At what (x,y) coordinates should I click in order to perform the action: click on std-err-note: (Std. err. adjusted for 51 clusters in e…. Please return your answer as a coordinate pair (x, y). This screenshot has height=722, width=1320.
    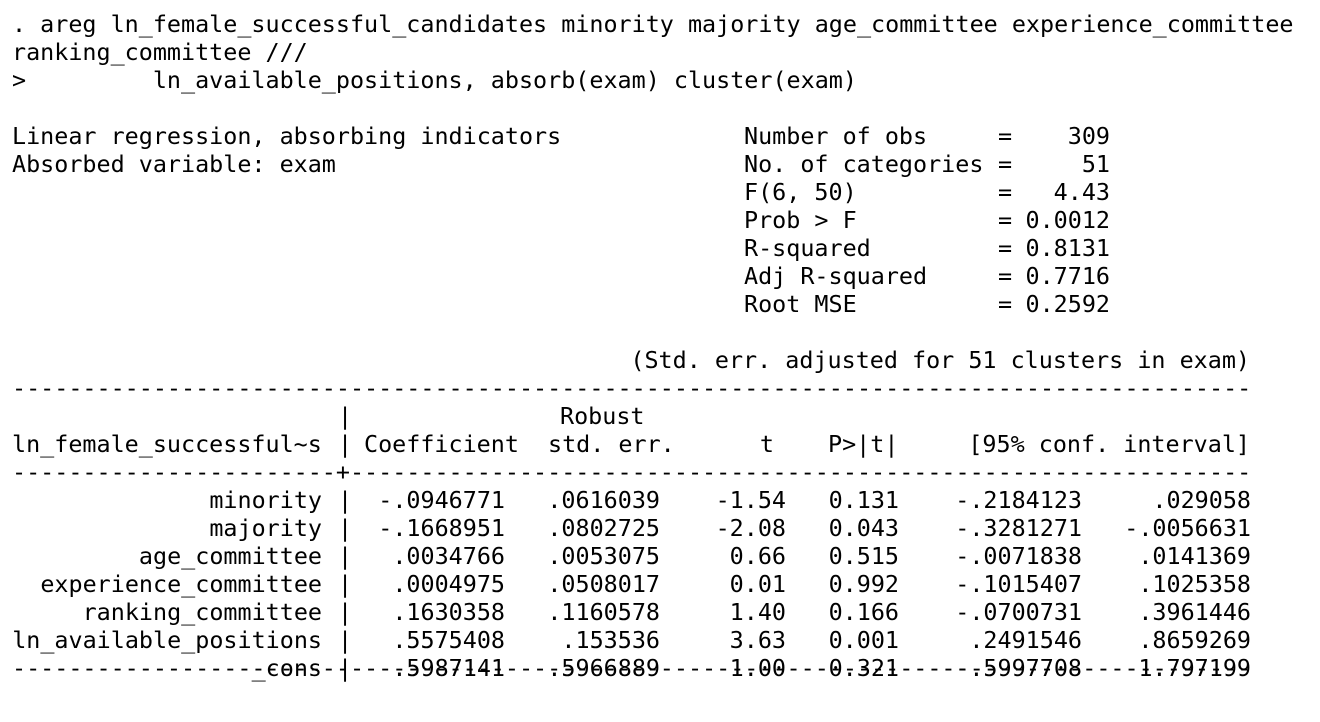
    Looking at the image, I should click on (940, 360).